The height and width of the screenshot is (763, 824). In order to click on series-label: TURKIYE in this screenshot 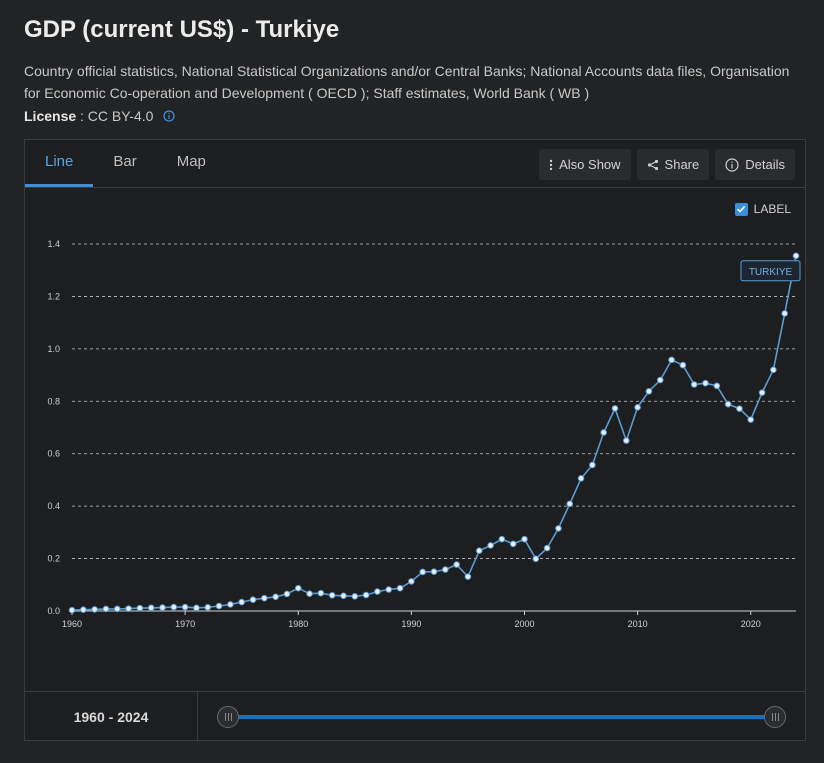, I will do `click(770, 271)`.